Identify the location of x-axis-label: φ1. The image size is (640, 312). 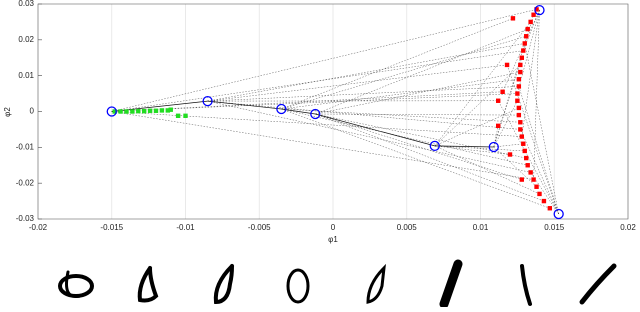
(333, 239).